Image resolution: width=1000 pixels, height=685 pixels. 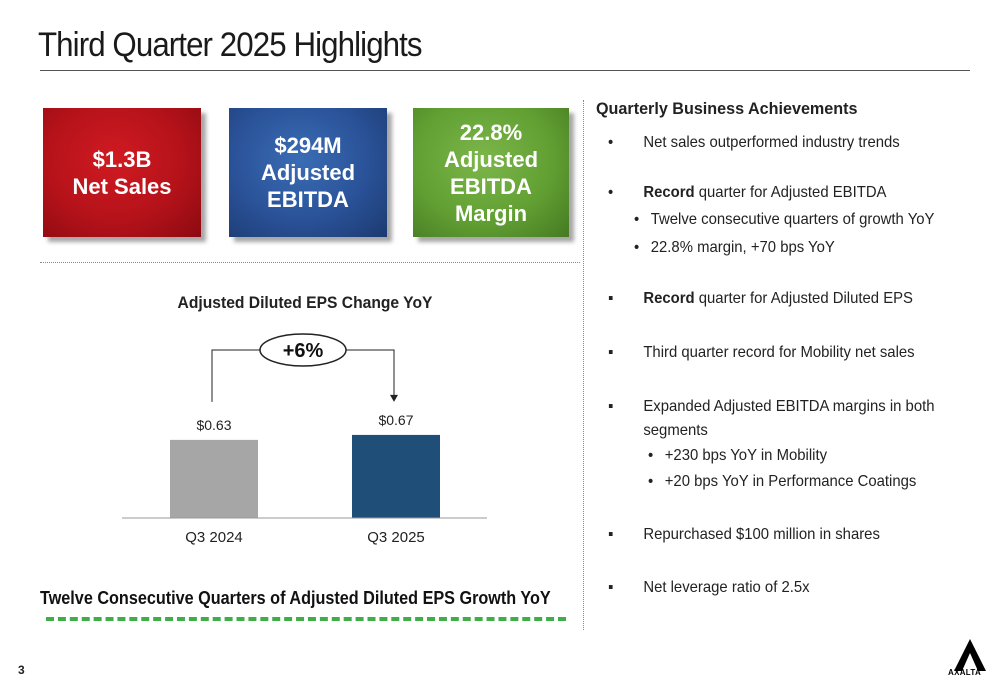 I want to click on change-label: +6%, so click(x=303, y=351).